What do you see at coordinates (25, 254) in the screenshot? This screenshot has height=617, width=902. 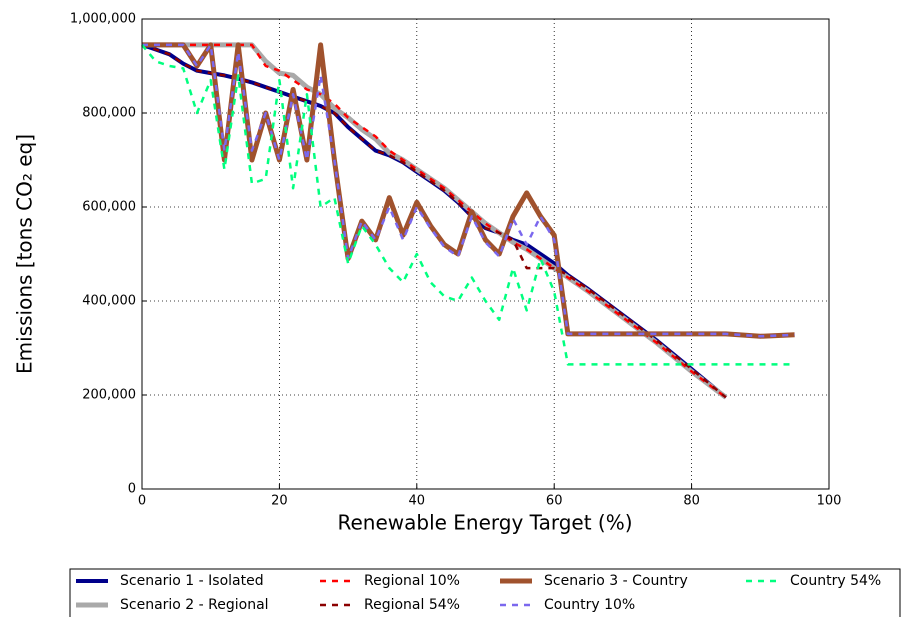 I see `y-axis-label: Emissions [tons CO₂ eq]` at bounding box center [25, 254].